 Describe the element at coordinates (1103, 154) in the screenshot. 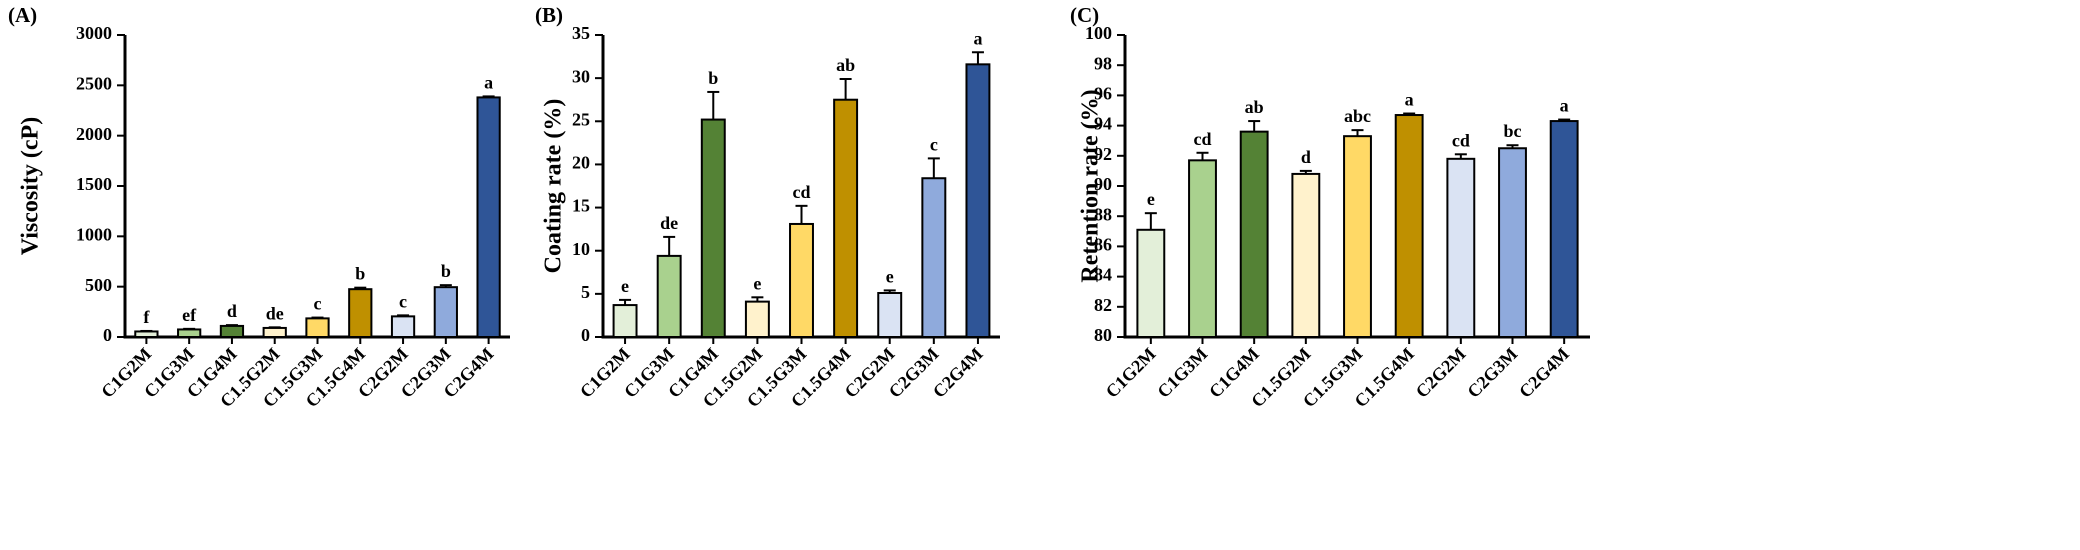

I see `y-tick-label: 92` at that location.